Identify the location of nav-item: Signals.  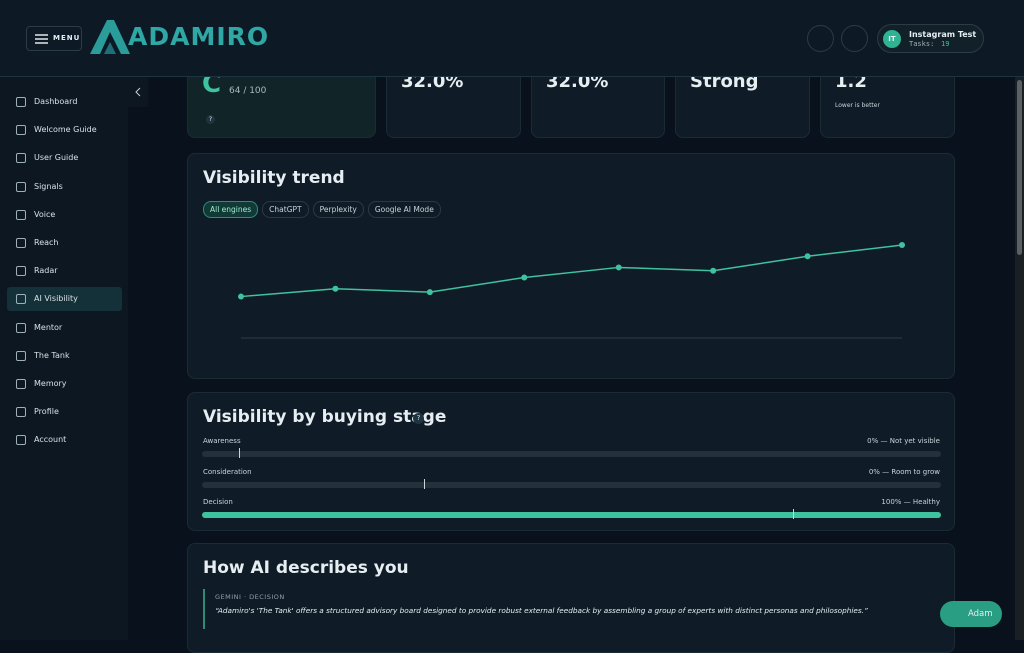
(64, 187).